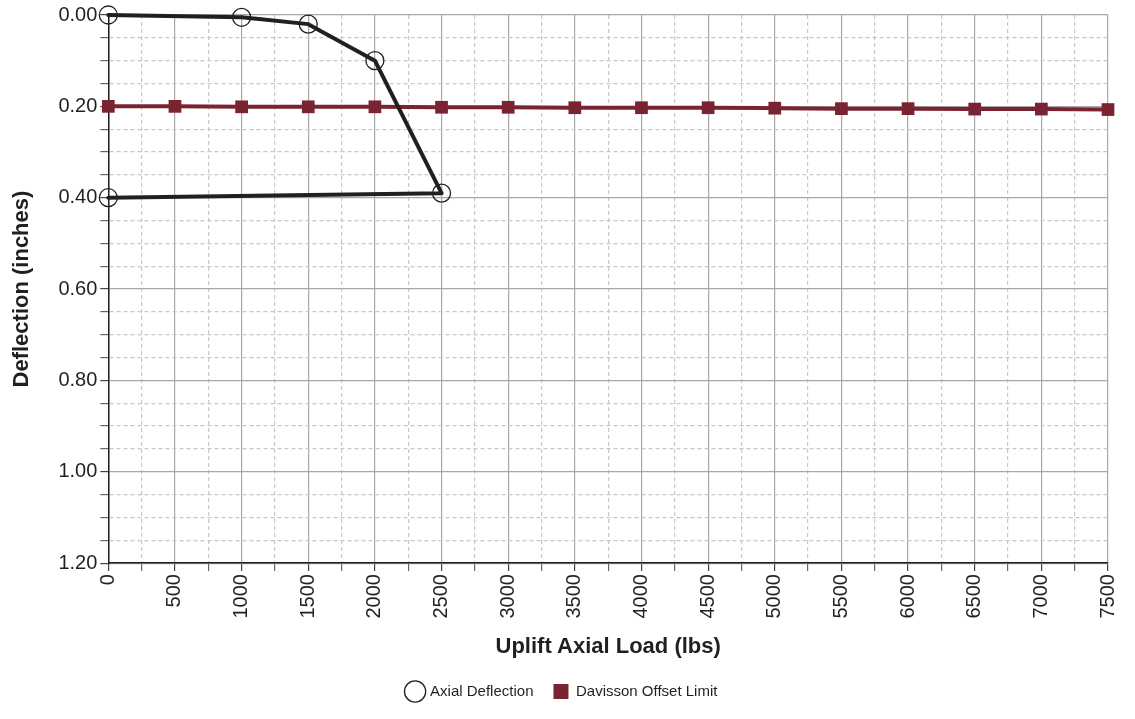 The image size is (1135, 719). Describe the element at coordinates (482, 690) in the screenshot. I see `legend-label: Axial Deflection` at that location.